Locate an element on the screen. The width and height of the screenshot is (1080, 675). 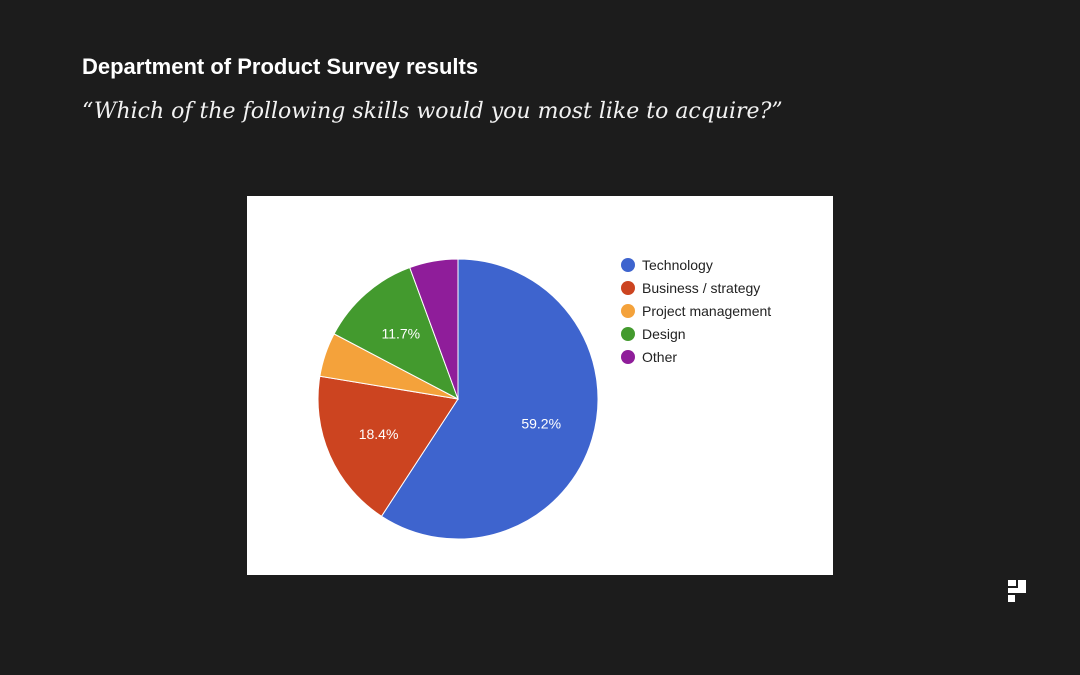
pie-slice-business-strategy is located at coordinates (388, 446).